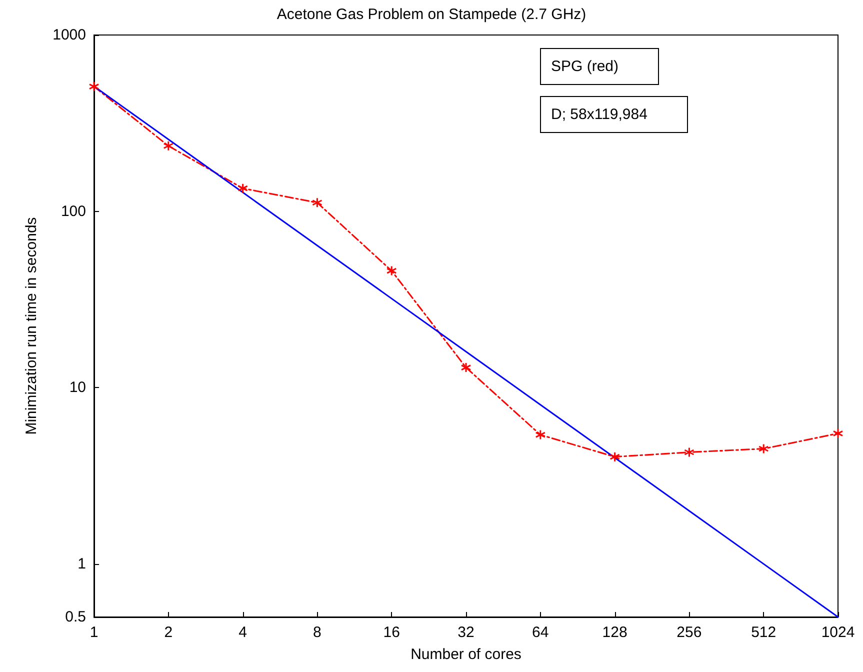 This screenshot has height=672, width=863. I want to click on x-tick-label: 64, so click(540, 632).